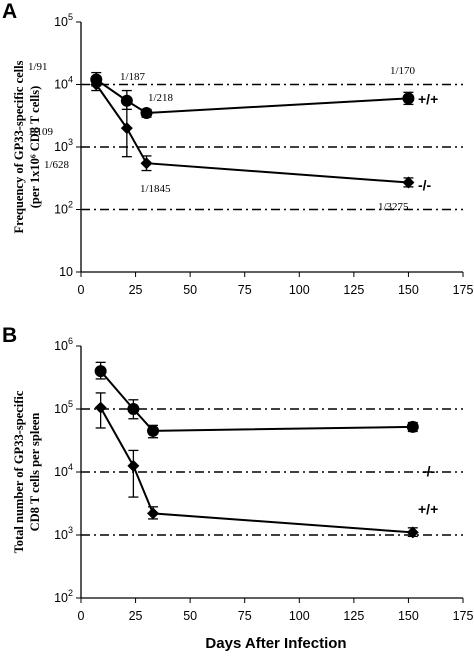 This screenshot has width=474, height=661. Describe the element at coordinates (35, 147) in the screenshot. I see `y-axis-label: (per 1x10⁶ CD8 T cells)` at that location.